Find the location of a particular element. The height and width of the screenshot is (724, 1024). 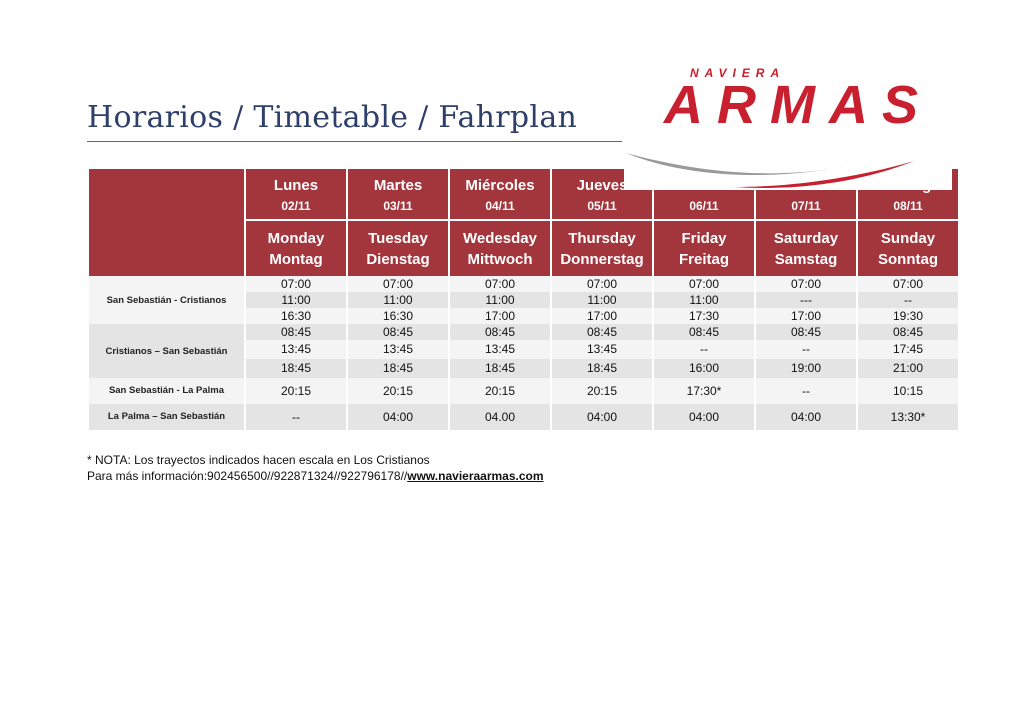

time-cell: 19:30 is located at coordinates (908, 316).